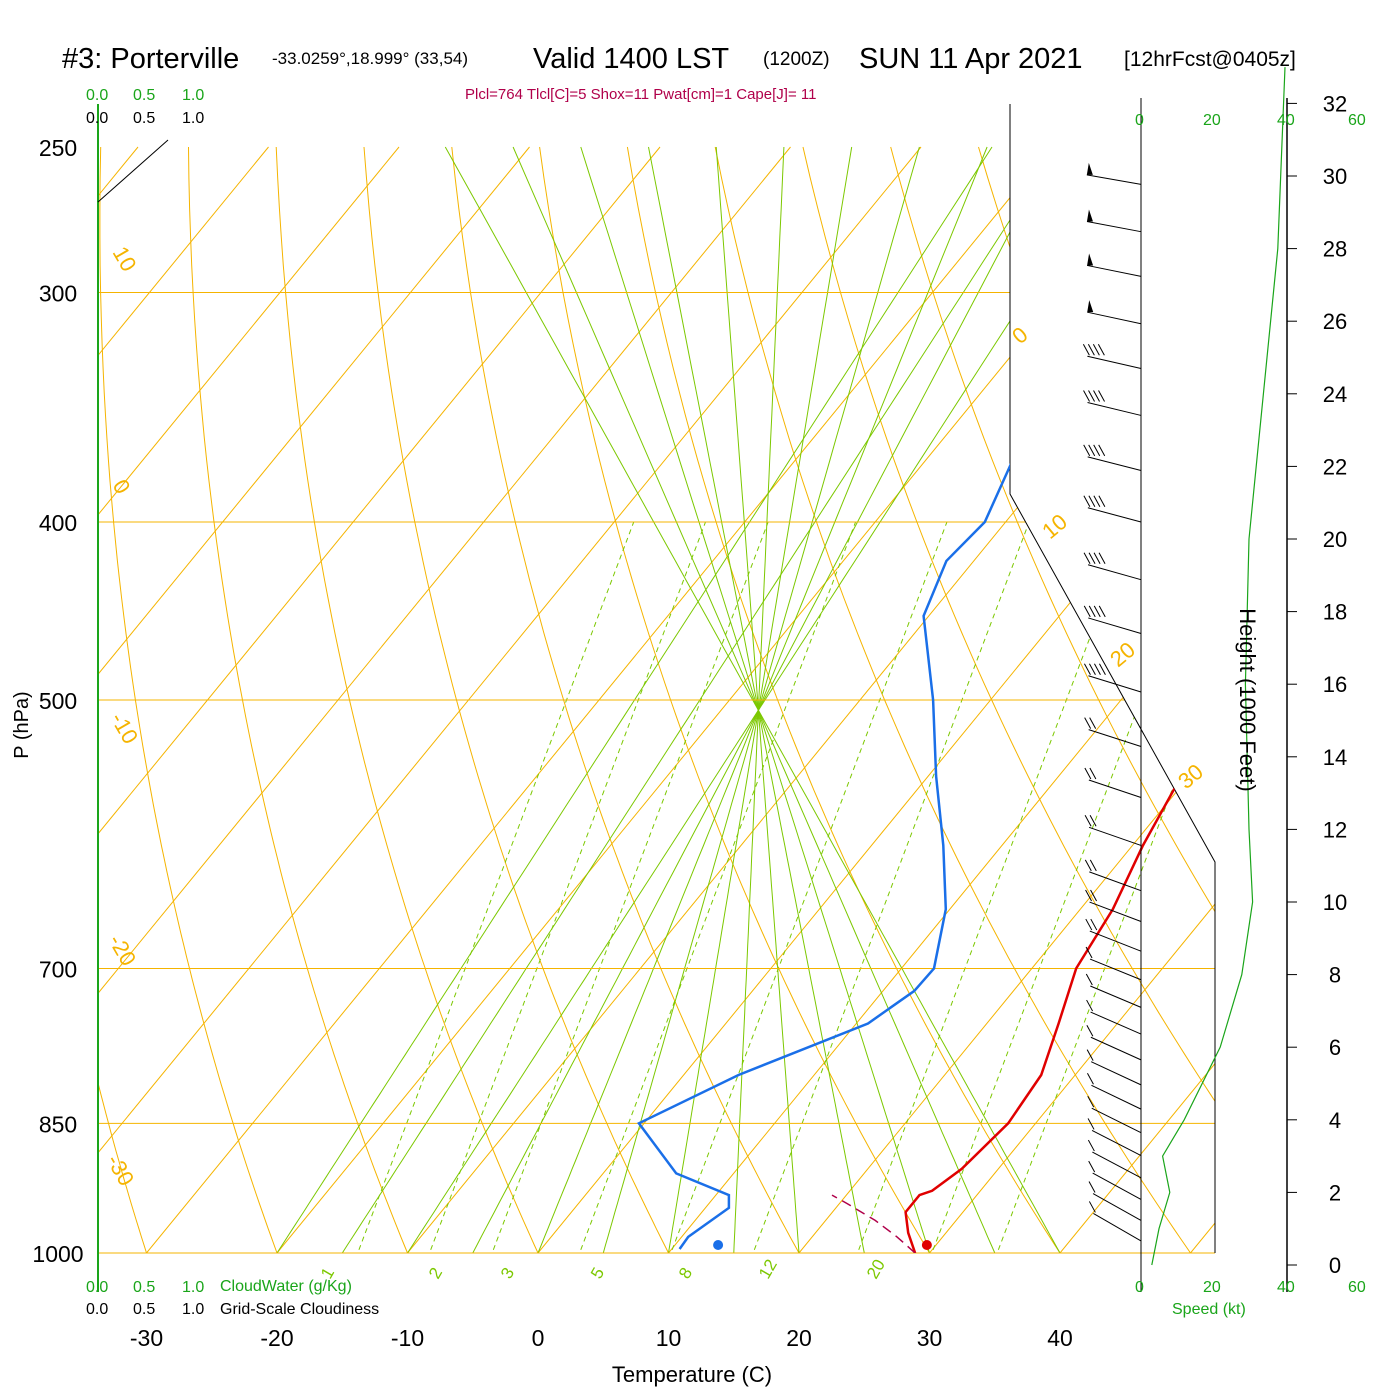  I want to click on speed-label: Speed (kt), so click(1209, 1309).